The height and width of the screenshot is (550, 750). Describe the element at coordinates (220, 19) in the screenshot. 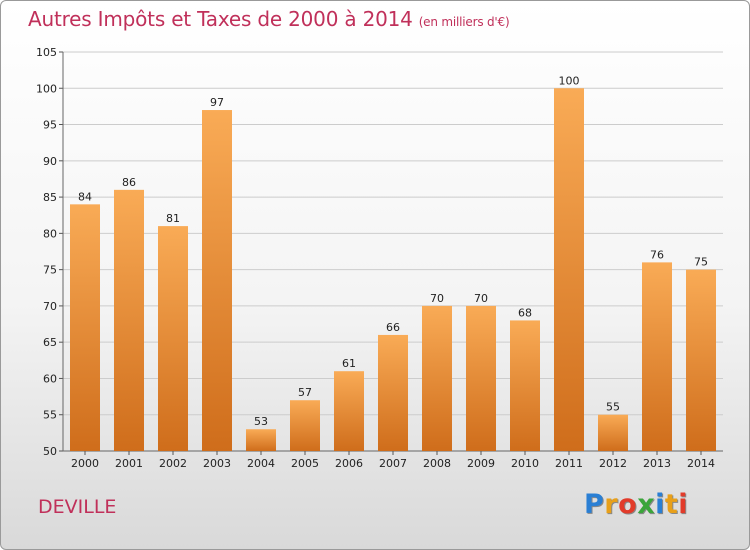

I see `chart-title-text: Autres Impôts et Taxes de 2000 à 2014` at that location.